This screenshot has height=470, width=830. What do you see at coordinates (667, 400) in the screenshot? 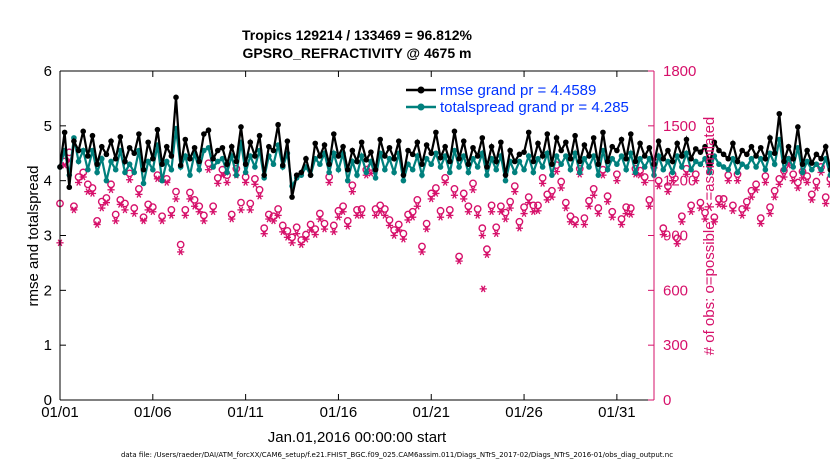
I see `y2-tick-label: 0` at bounding box center [667, 400].